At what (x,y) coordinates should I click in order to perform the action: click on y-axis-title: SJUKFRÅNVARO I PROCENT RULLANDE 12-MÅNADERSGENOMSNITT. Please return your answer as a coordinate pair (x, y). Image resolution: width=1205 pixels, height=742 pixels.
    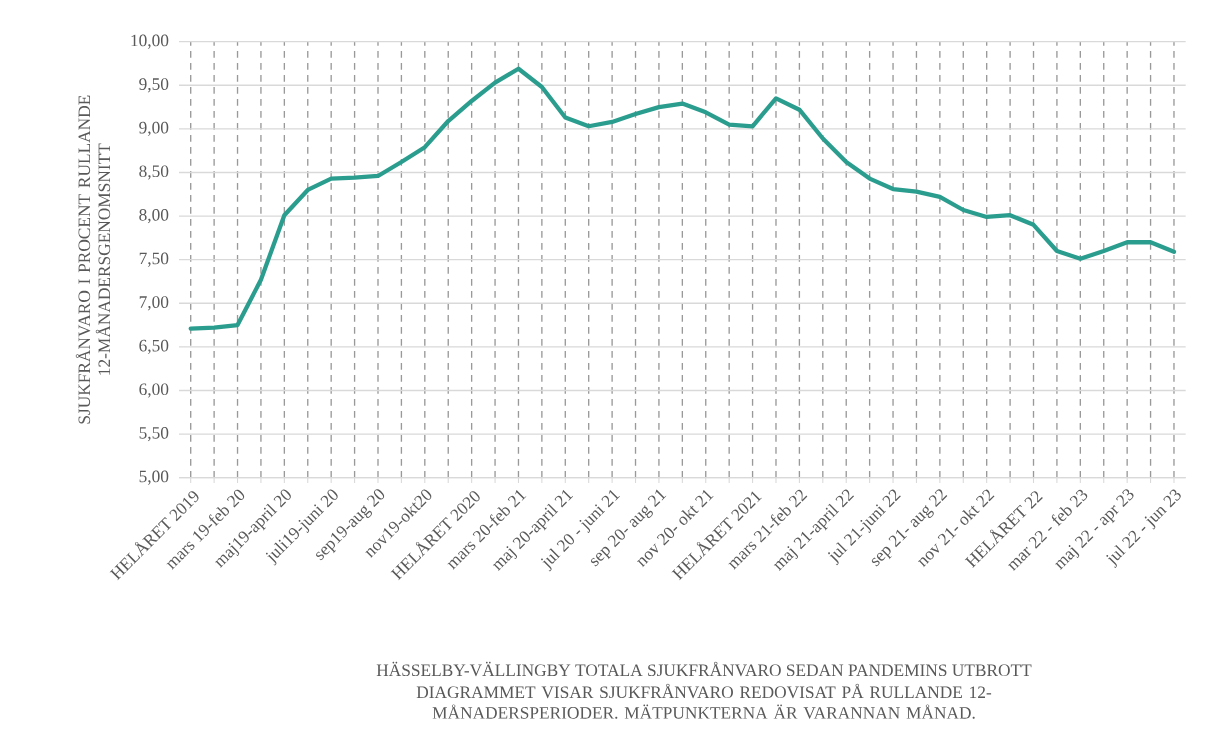
    Looking at the image, I should click on (93, 259).